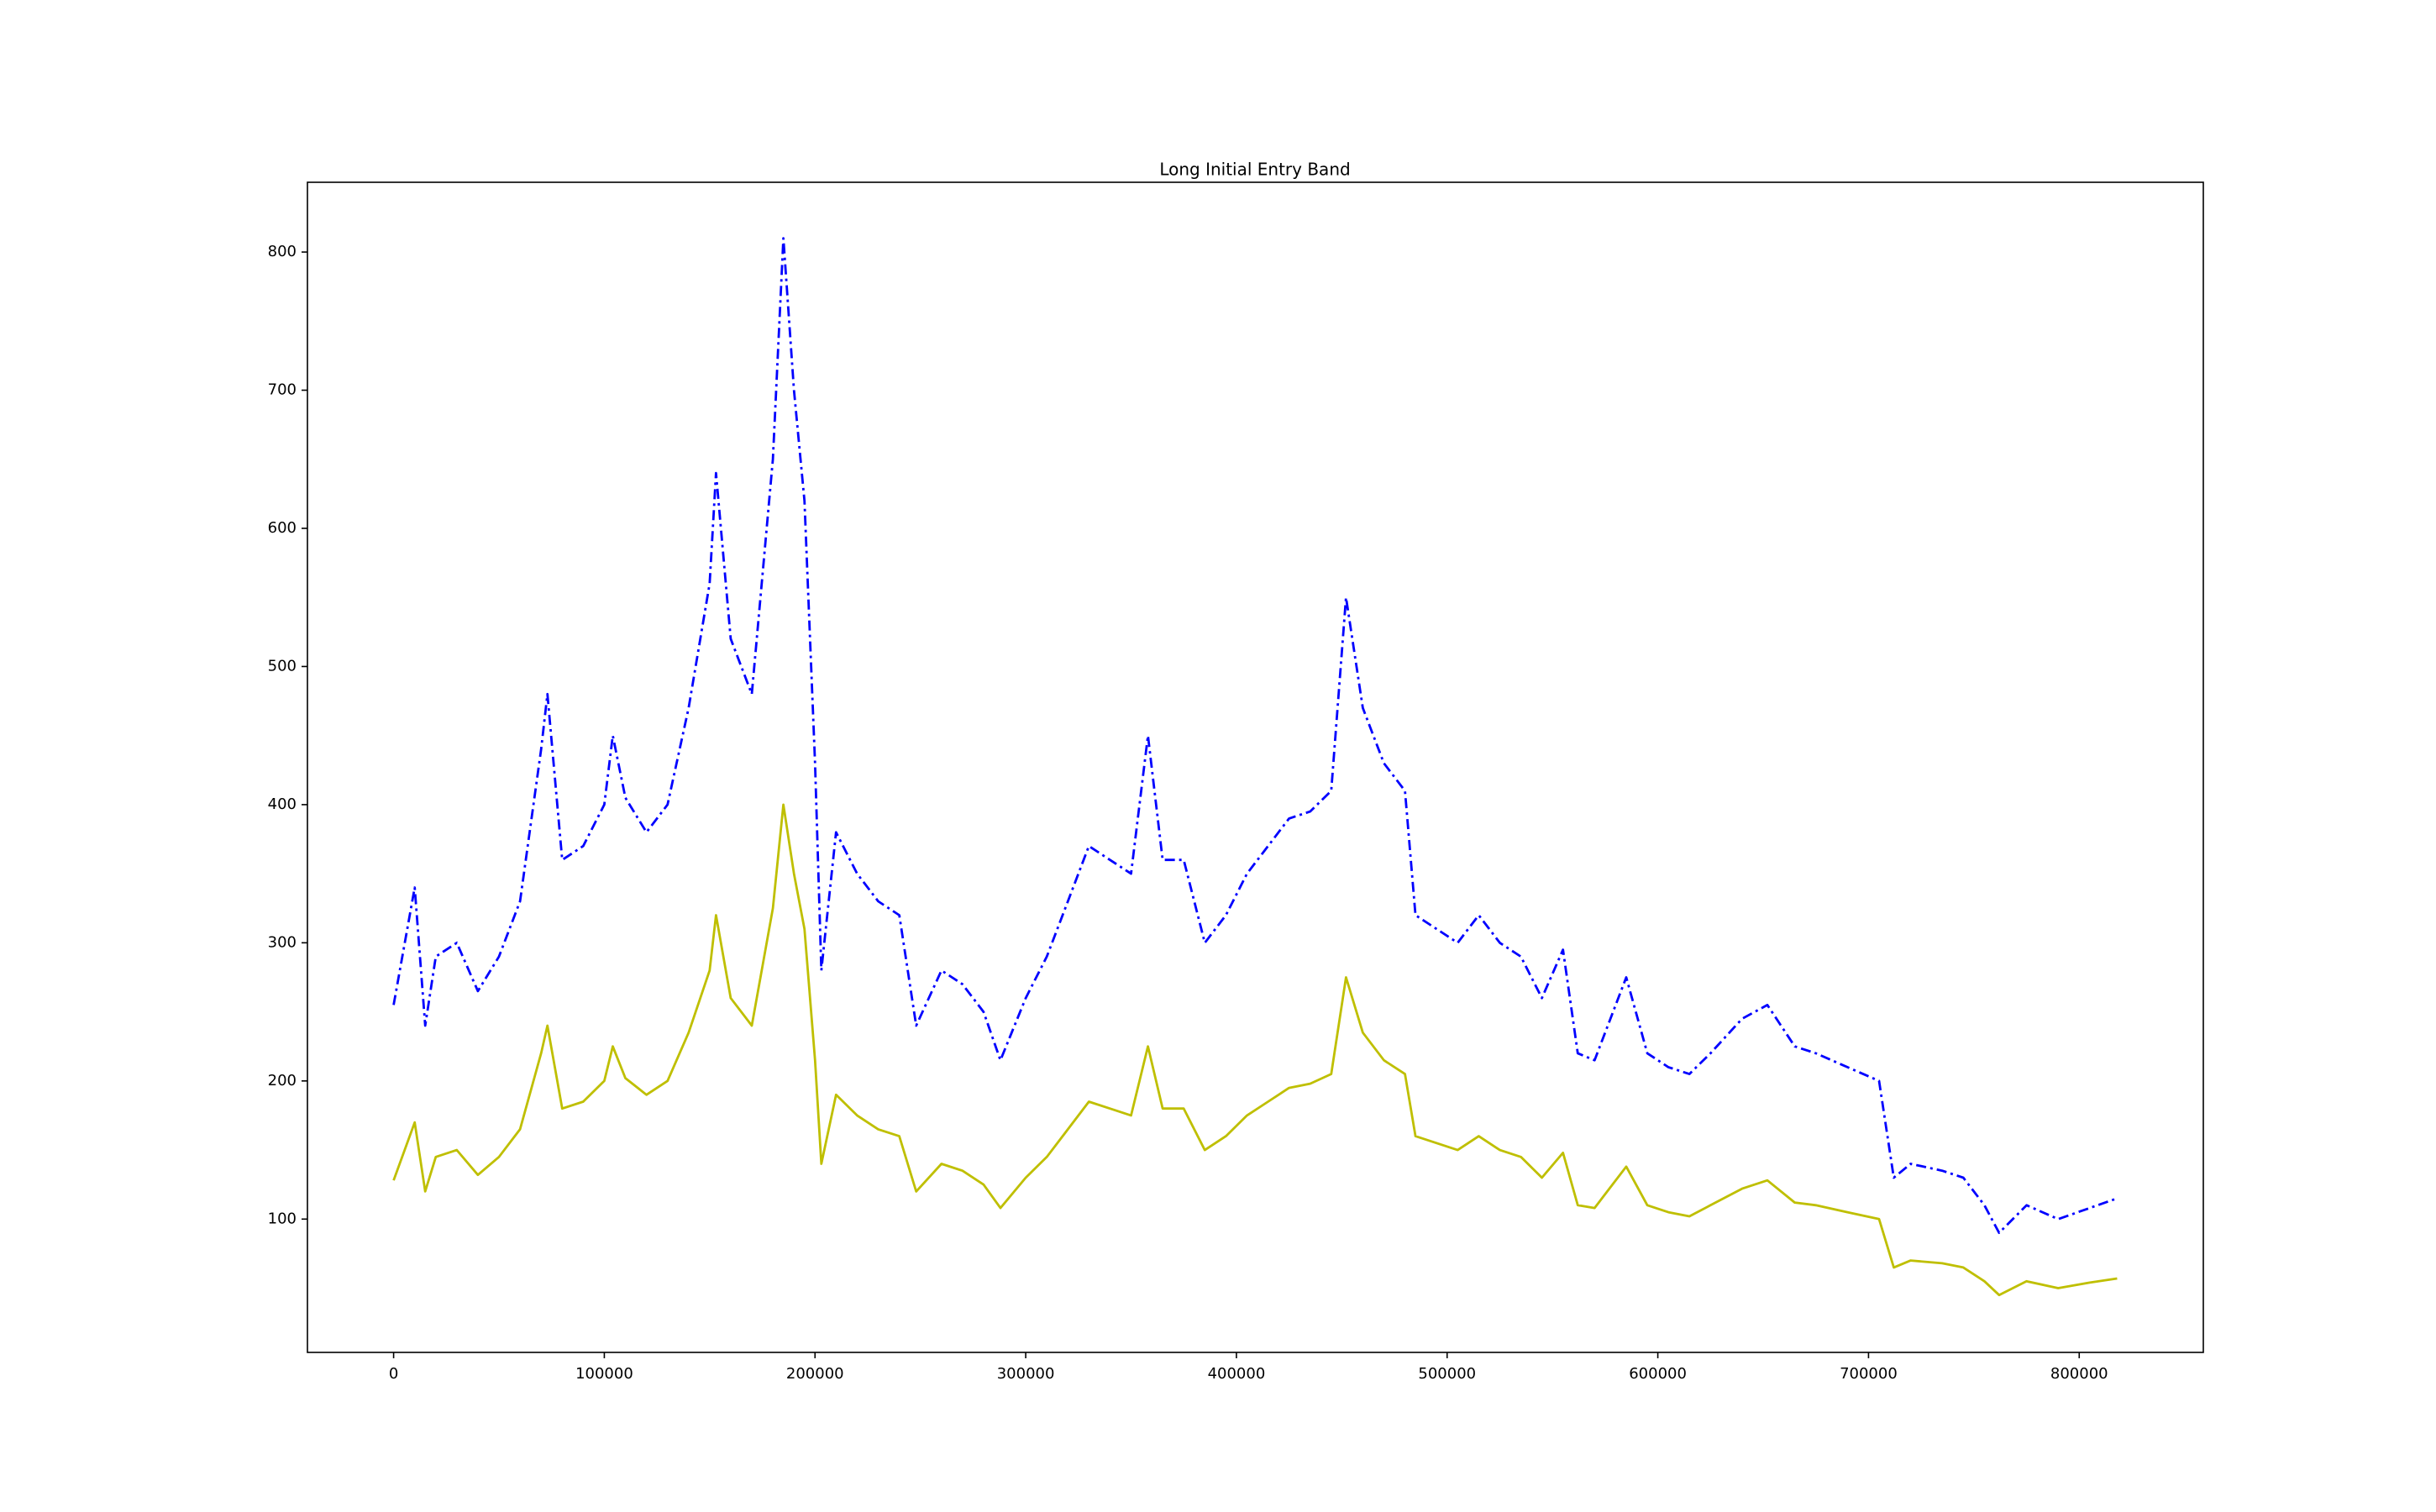  I want to click on y-tick-label: 200, so click(282, 1080).